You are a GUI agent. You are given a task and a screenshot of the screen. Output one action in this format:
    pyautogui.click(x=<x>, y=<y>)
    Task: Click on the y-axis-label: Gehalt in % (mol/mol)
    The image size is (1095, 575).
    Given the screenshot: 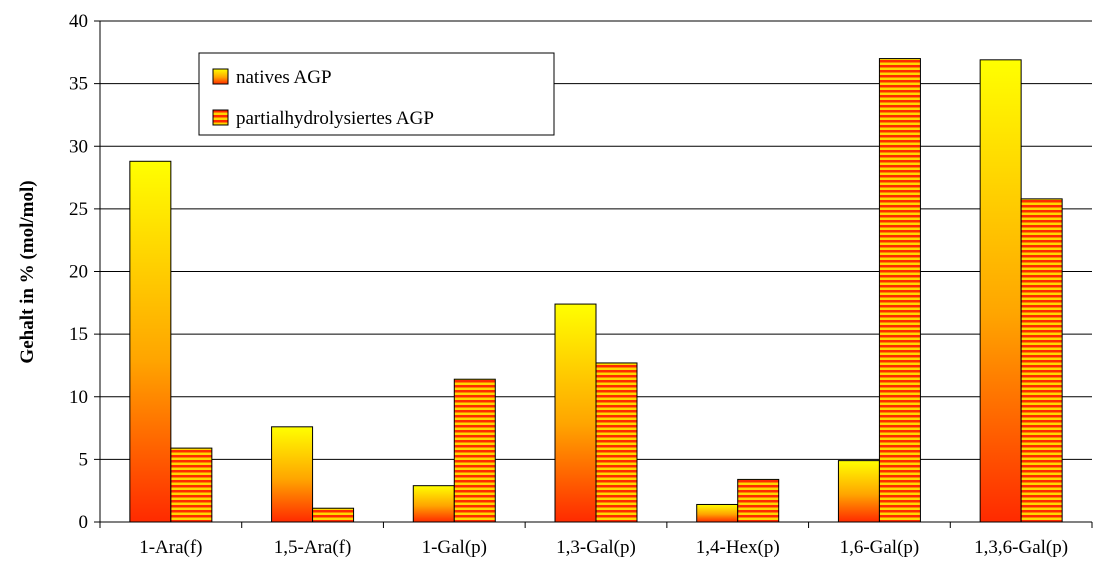 What is the action you would take?
    pyautogui.click(x=27, y=271)
    